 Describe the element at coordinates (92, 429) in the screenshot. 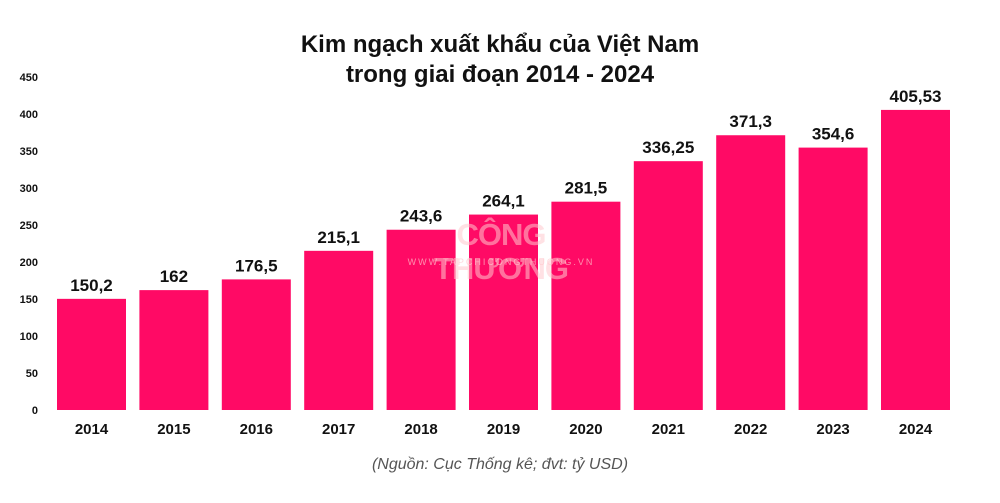

I see `x-tick-label: 2014` at that location.